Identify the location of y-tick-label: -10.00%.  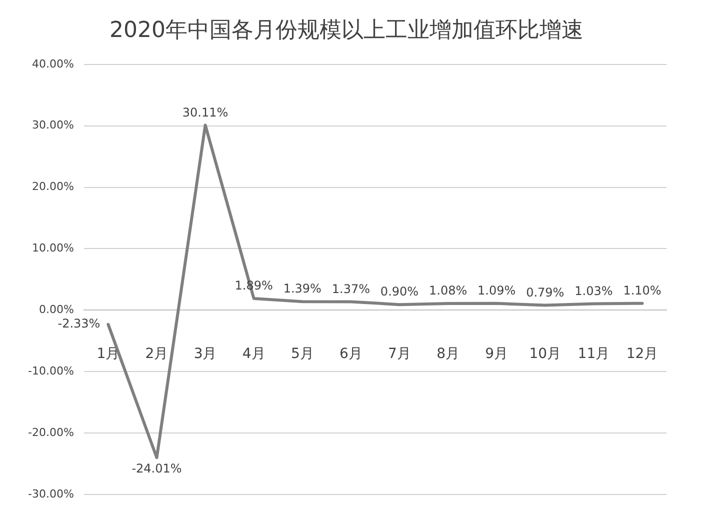
(51, 371).